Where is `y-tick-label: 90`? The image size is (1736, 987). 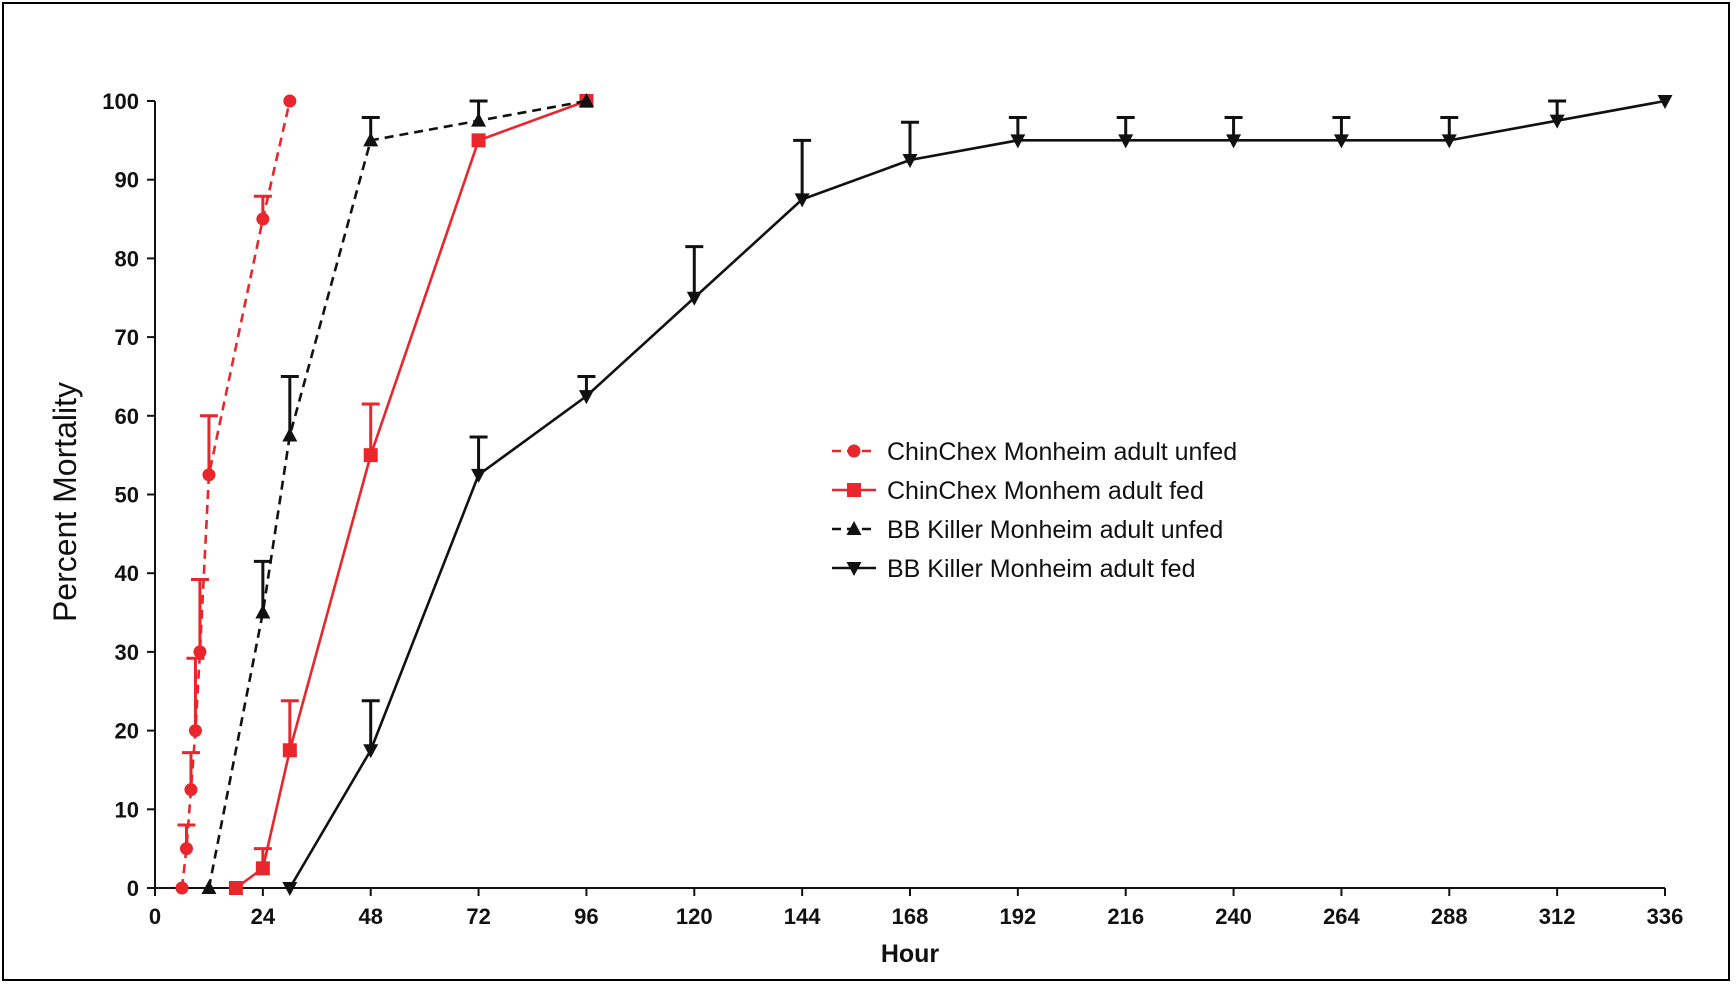 y-tick-label: 90 is located at coordinates (127, 180).